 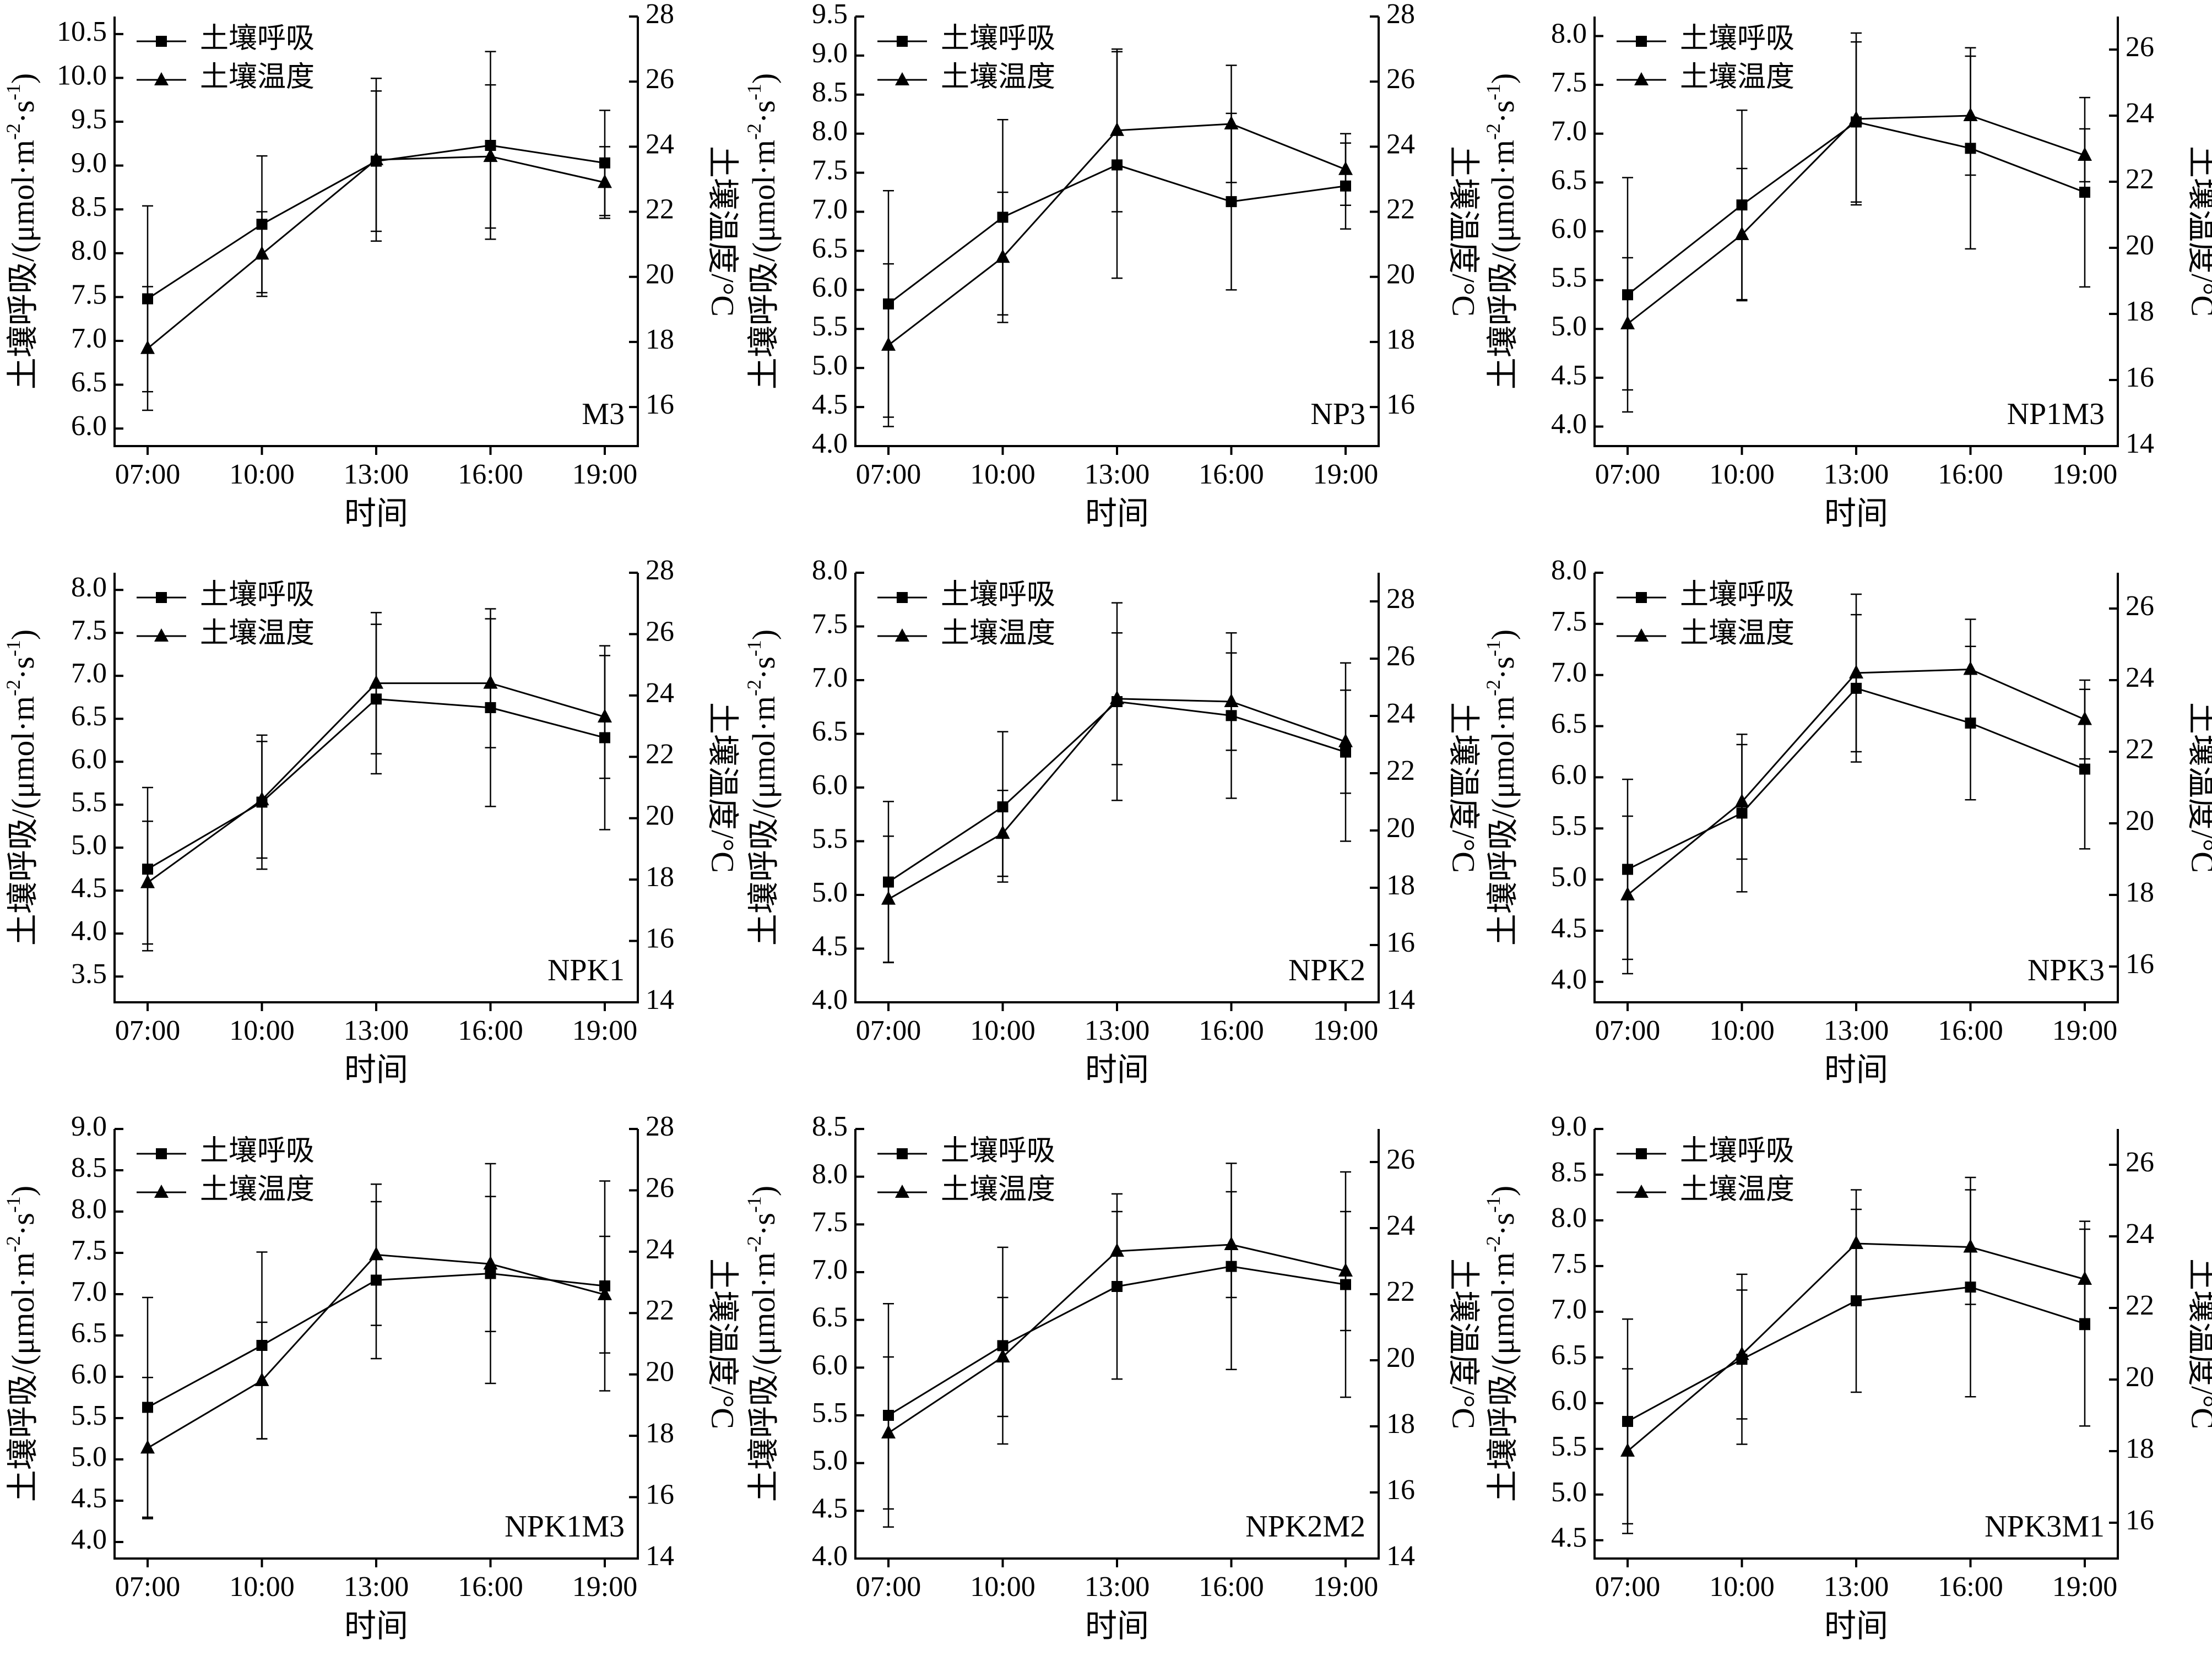 What do you see at coordinates (1493, 1244) in the screenshot?
I see `y-axis-title-superscript: -2` at bounding box center [1493, 1244].